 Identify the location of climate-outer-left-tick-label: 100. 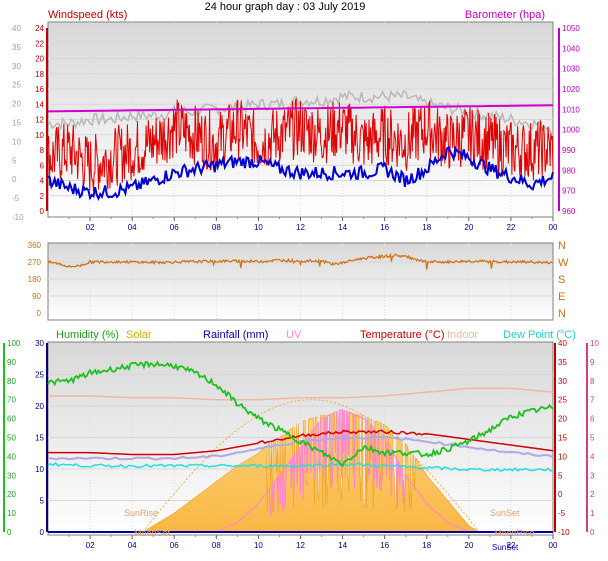
(14, 343).